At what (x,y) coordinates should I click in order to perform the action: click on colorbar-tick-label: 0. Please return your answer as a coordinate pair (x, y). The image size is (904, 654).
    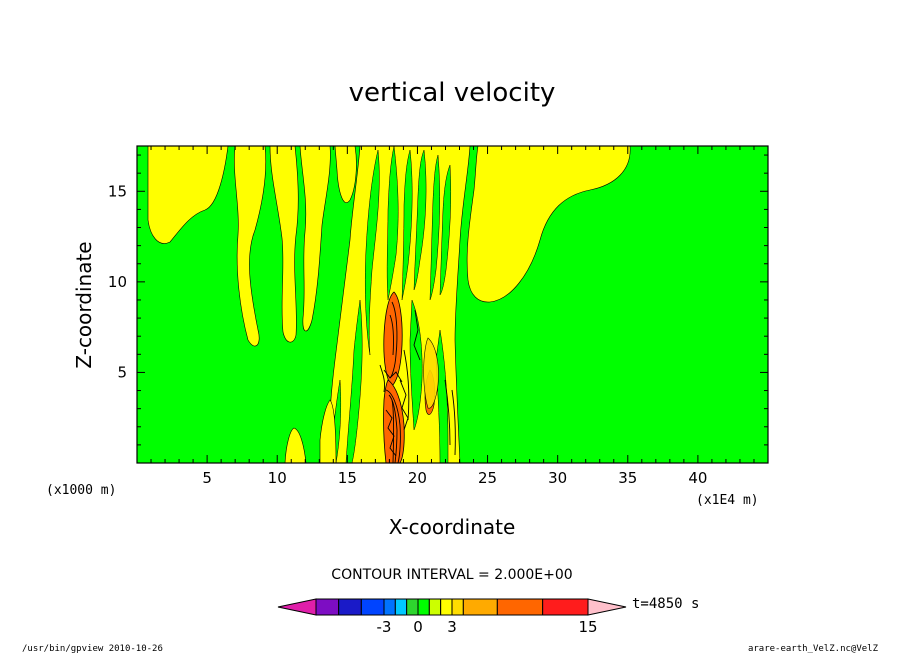
    Looking at the image, I should click on (418, 627).